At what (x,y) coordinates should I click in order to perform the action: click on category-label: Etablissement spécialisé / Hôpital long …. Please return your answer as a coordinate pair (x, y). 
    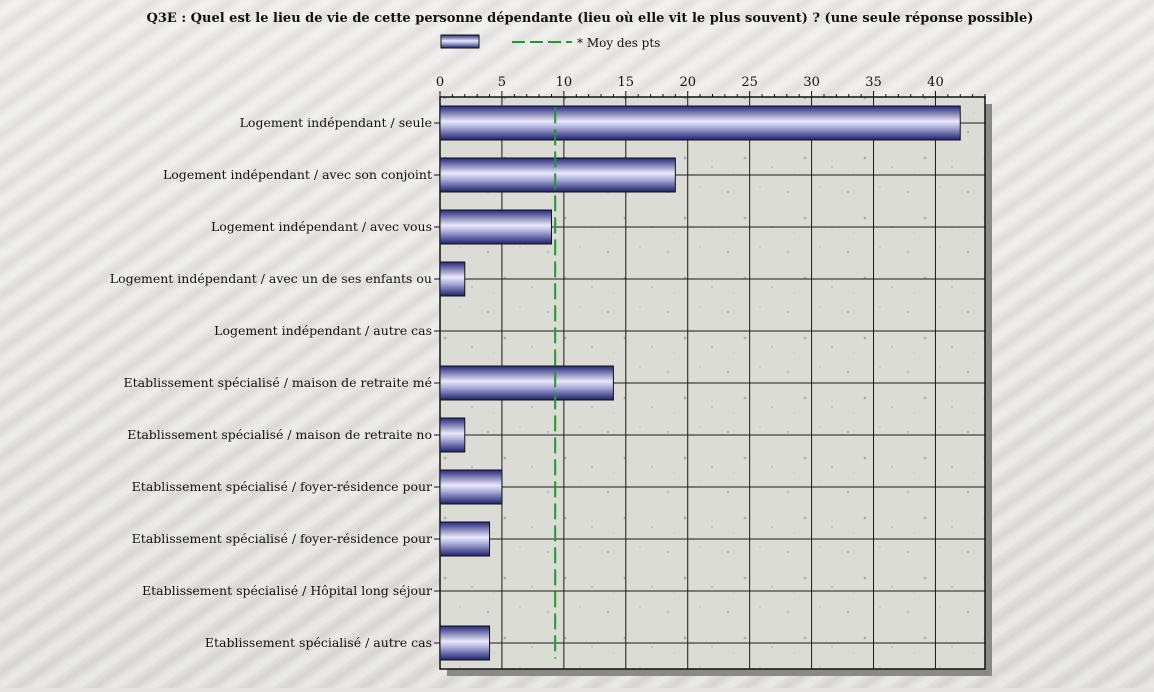
    Looking at the image, I should click on (287, 590).